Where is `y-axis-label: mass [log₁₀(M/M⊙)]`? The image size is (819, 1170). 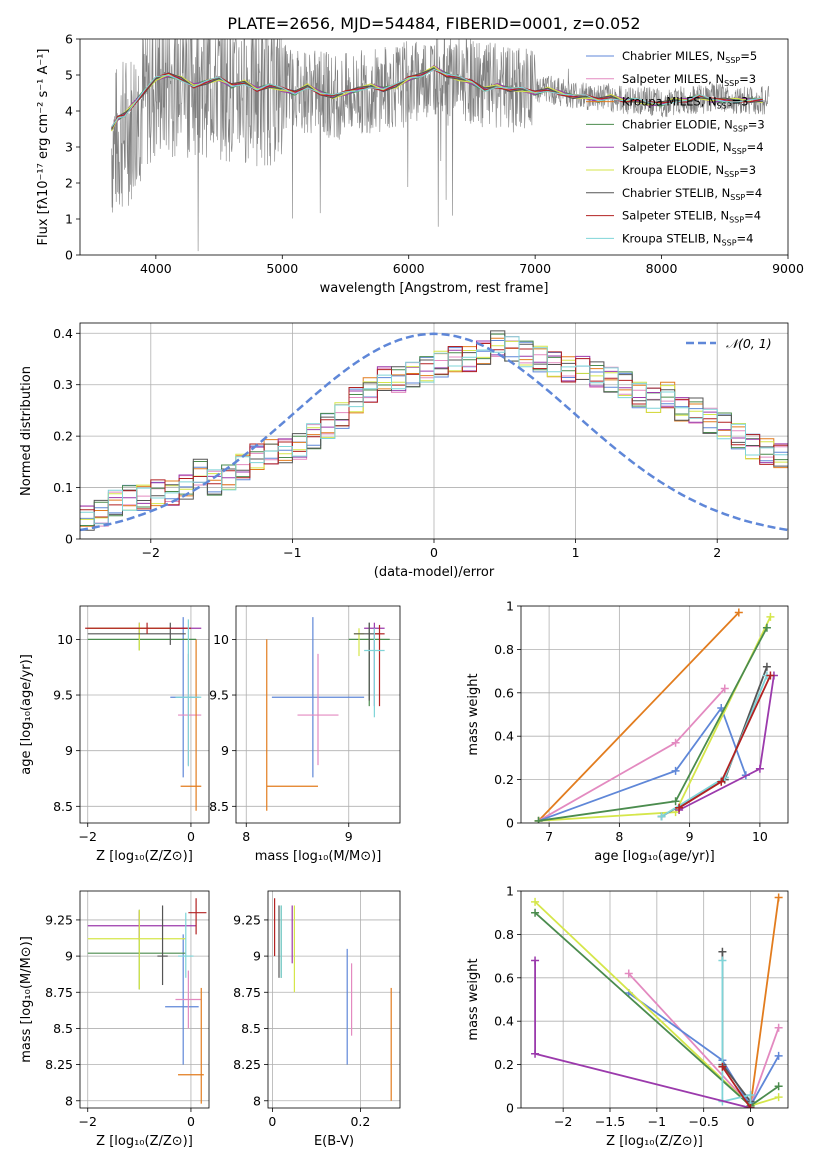 y-axis-label: mass [log₁₀(M/M⊙)] is located at coordinates (26, 999).